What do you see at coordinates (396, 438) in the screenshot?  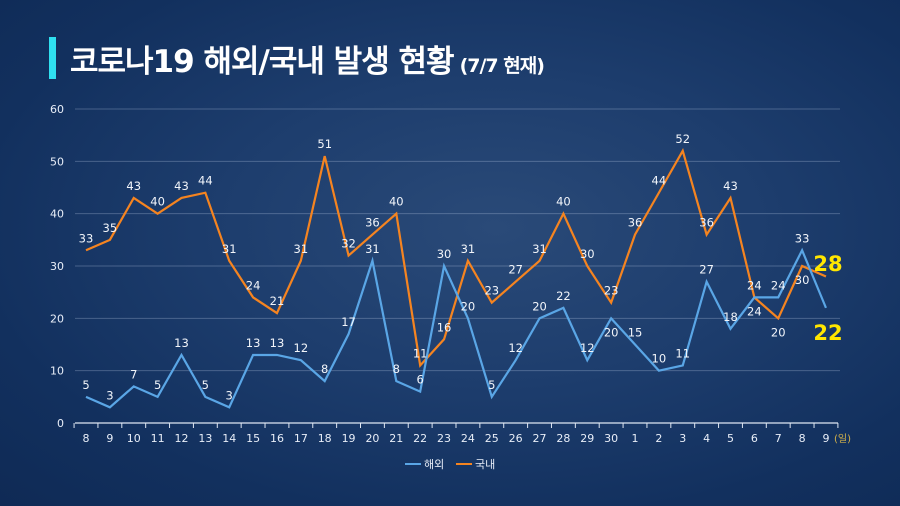 I see `x-tick-label: 21` at bounding box center [396, 438].